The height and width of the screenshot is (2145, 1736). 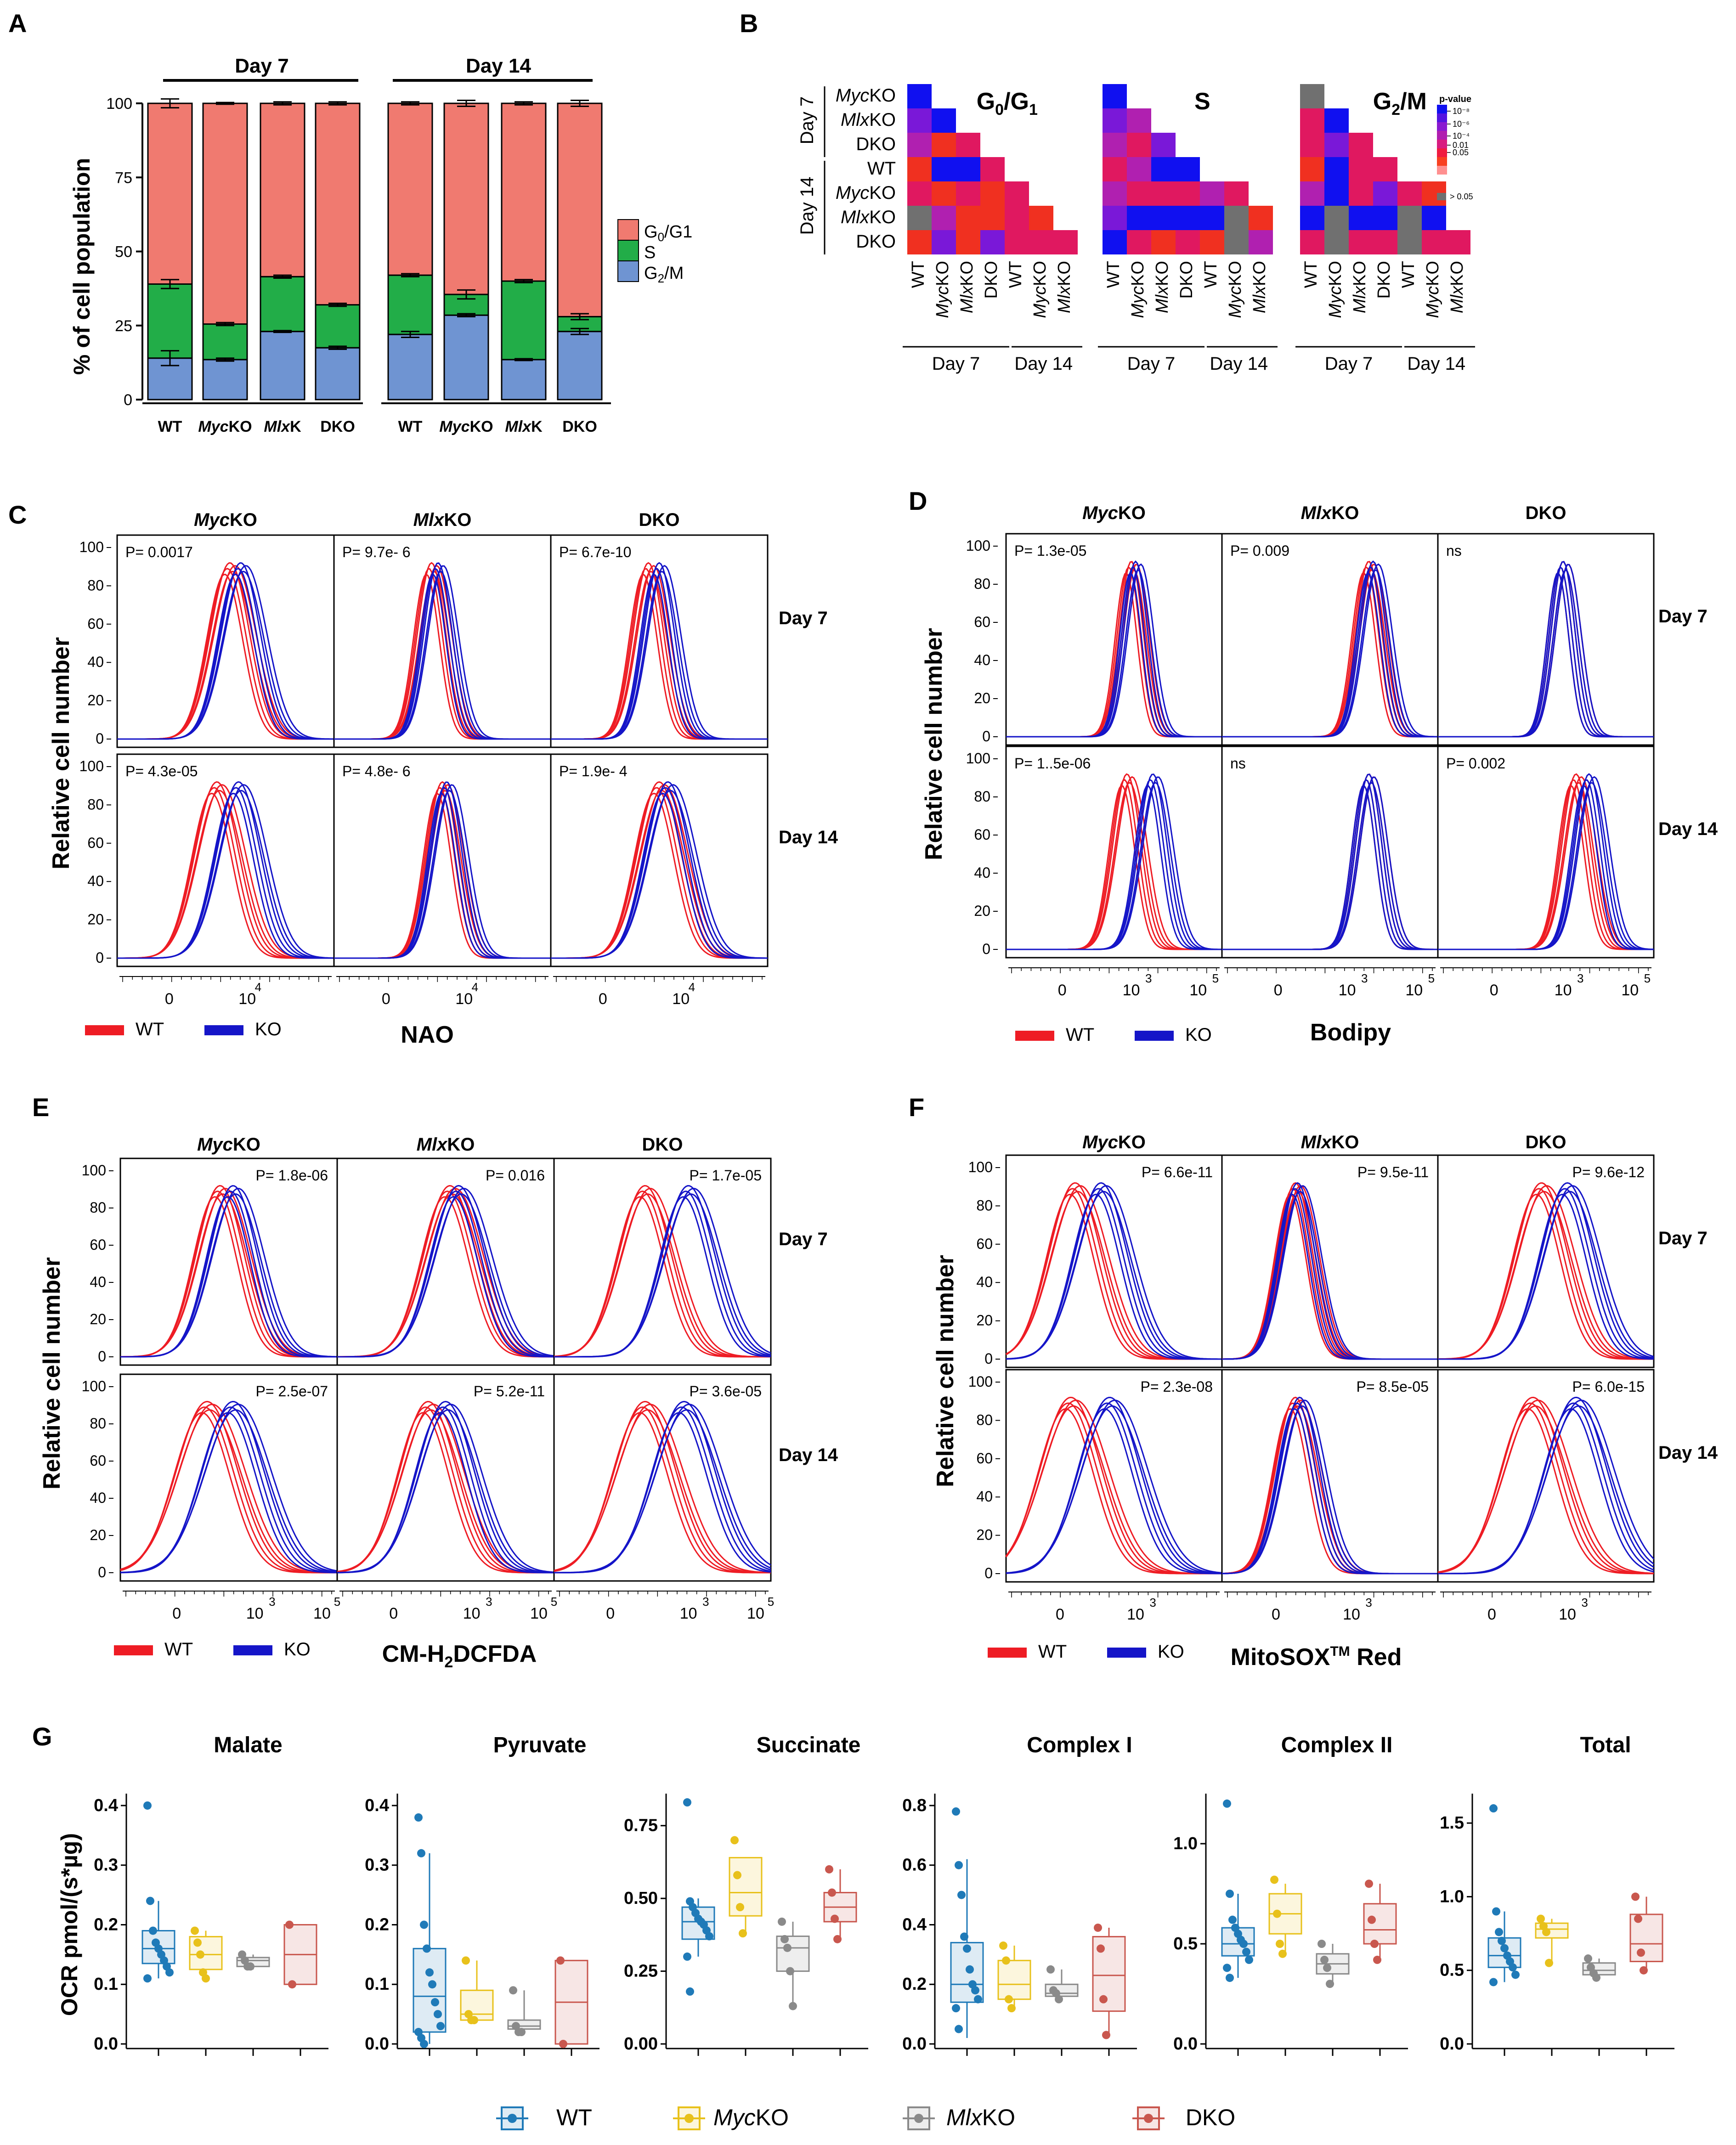 What do you see at coordinates (579, 427) in the screenshot?
I see `panel-a-category-label: DKO` at bounding box center [579, 427].